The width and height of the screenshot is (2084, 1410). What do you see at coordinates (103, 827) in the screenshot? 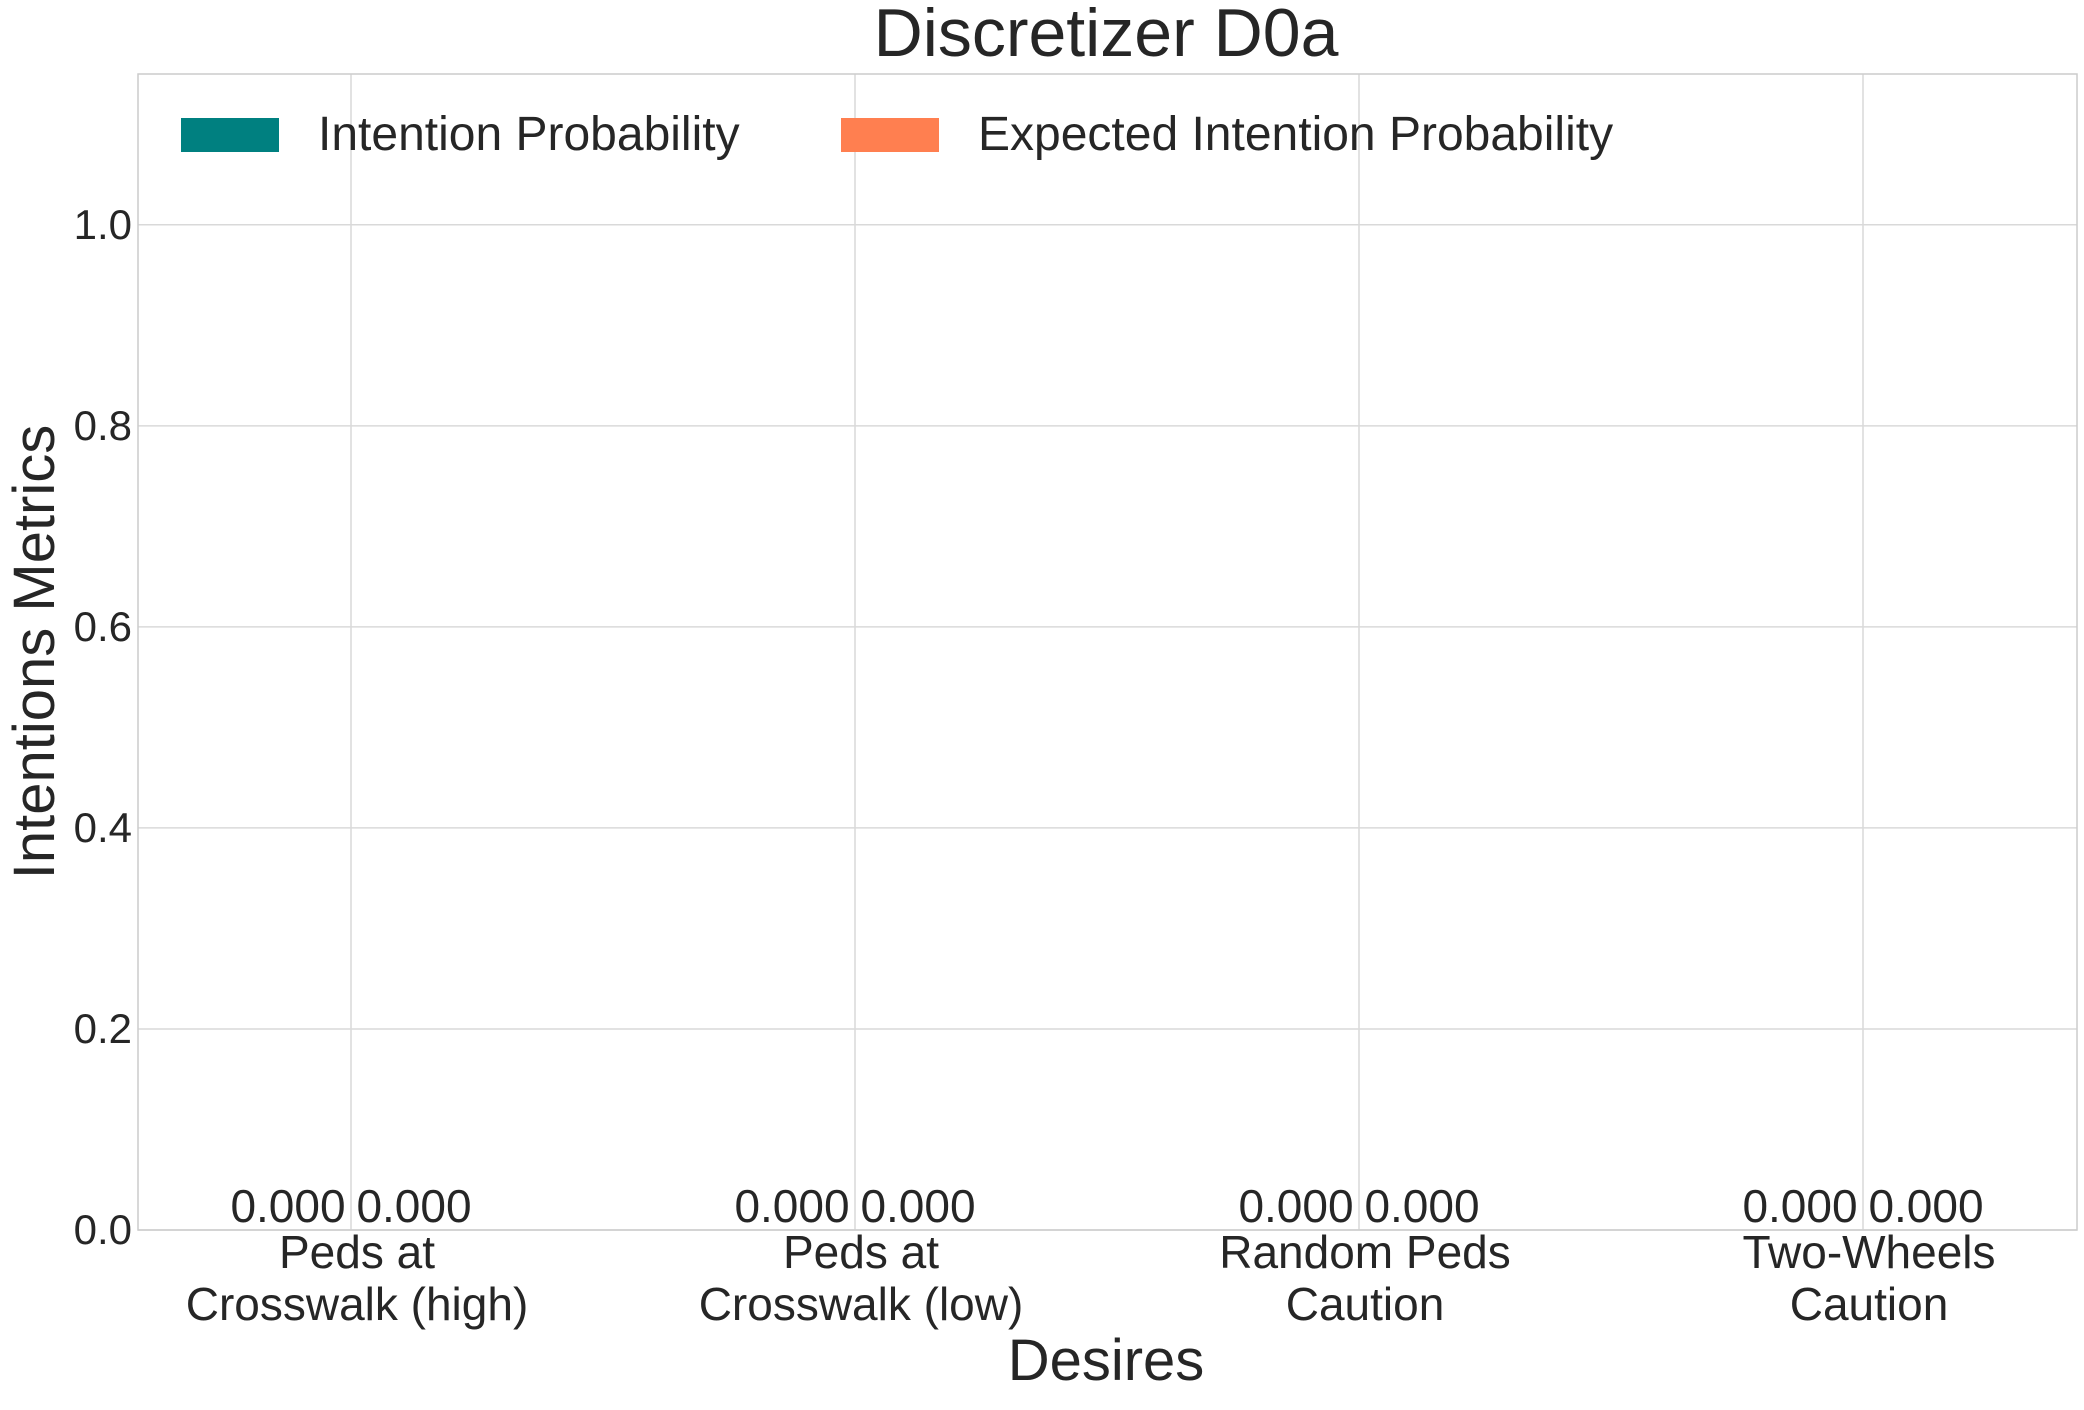
I see `y-tick-label: 0.4` at bounding box center [103, 827].